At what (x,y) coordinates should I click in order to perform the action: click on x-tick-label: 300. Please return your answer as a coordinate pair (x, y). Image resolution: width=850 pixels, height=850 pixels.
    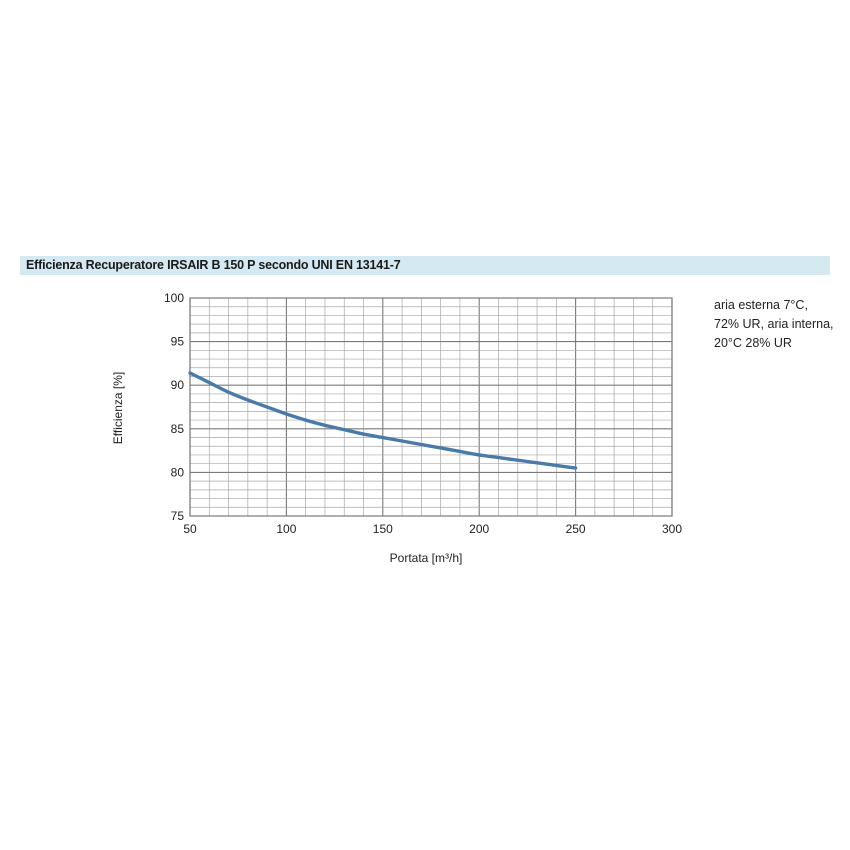
    Looking at the image, I should click on (672, 529).